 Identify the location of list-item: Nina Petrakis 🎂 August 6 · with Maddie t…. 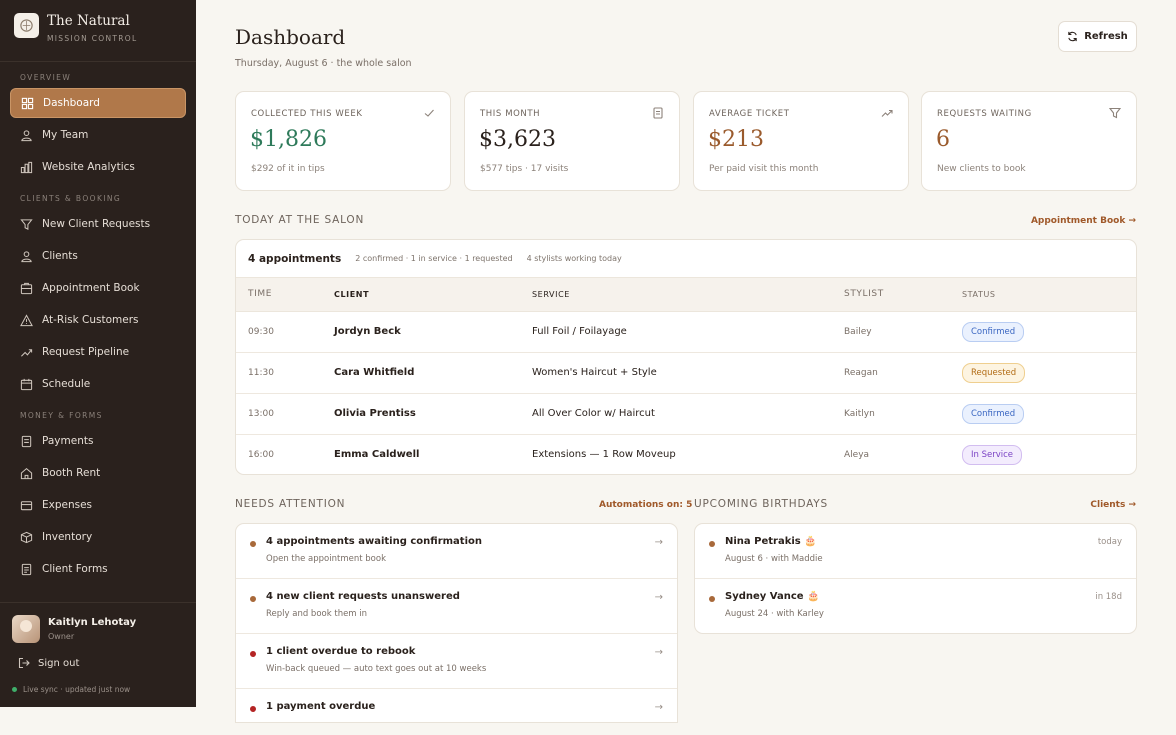
(915, 551).